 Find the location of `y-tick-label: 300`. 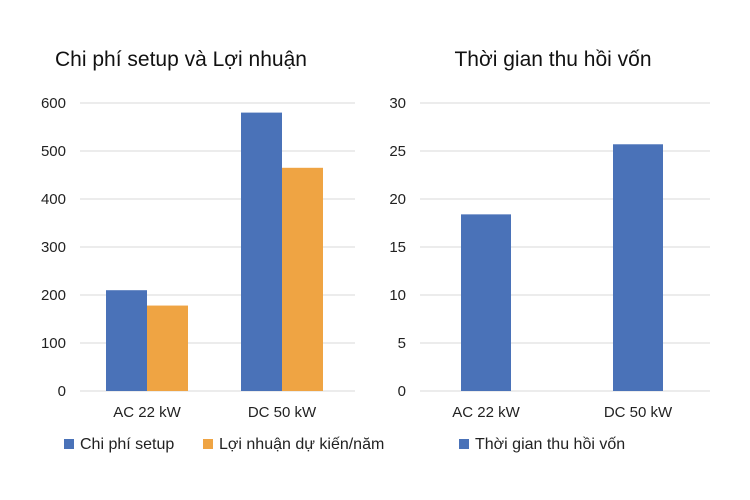

y-tick-label: 300 is located at coordinates (53, 247).